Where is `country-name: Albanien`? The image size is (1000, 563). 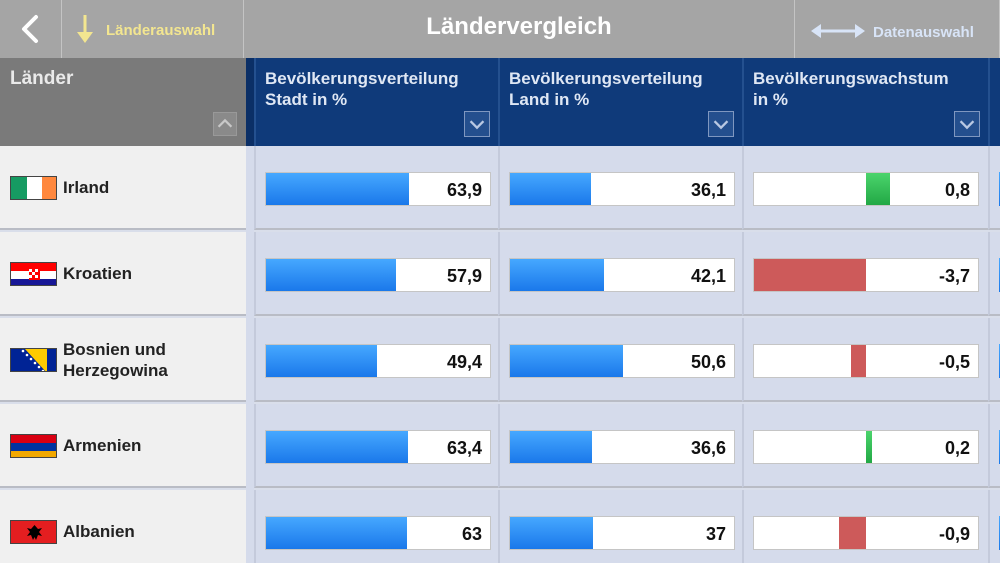 country-name: Albanien is located at coordinates (99, 531).